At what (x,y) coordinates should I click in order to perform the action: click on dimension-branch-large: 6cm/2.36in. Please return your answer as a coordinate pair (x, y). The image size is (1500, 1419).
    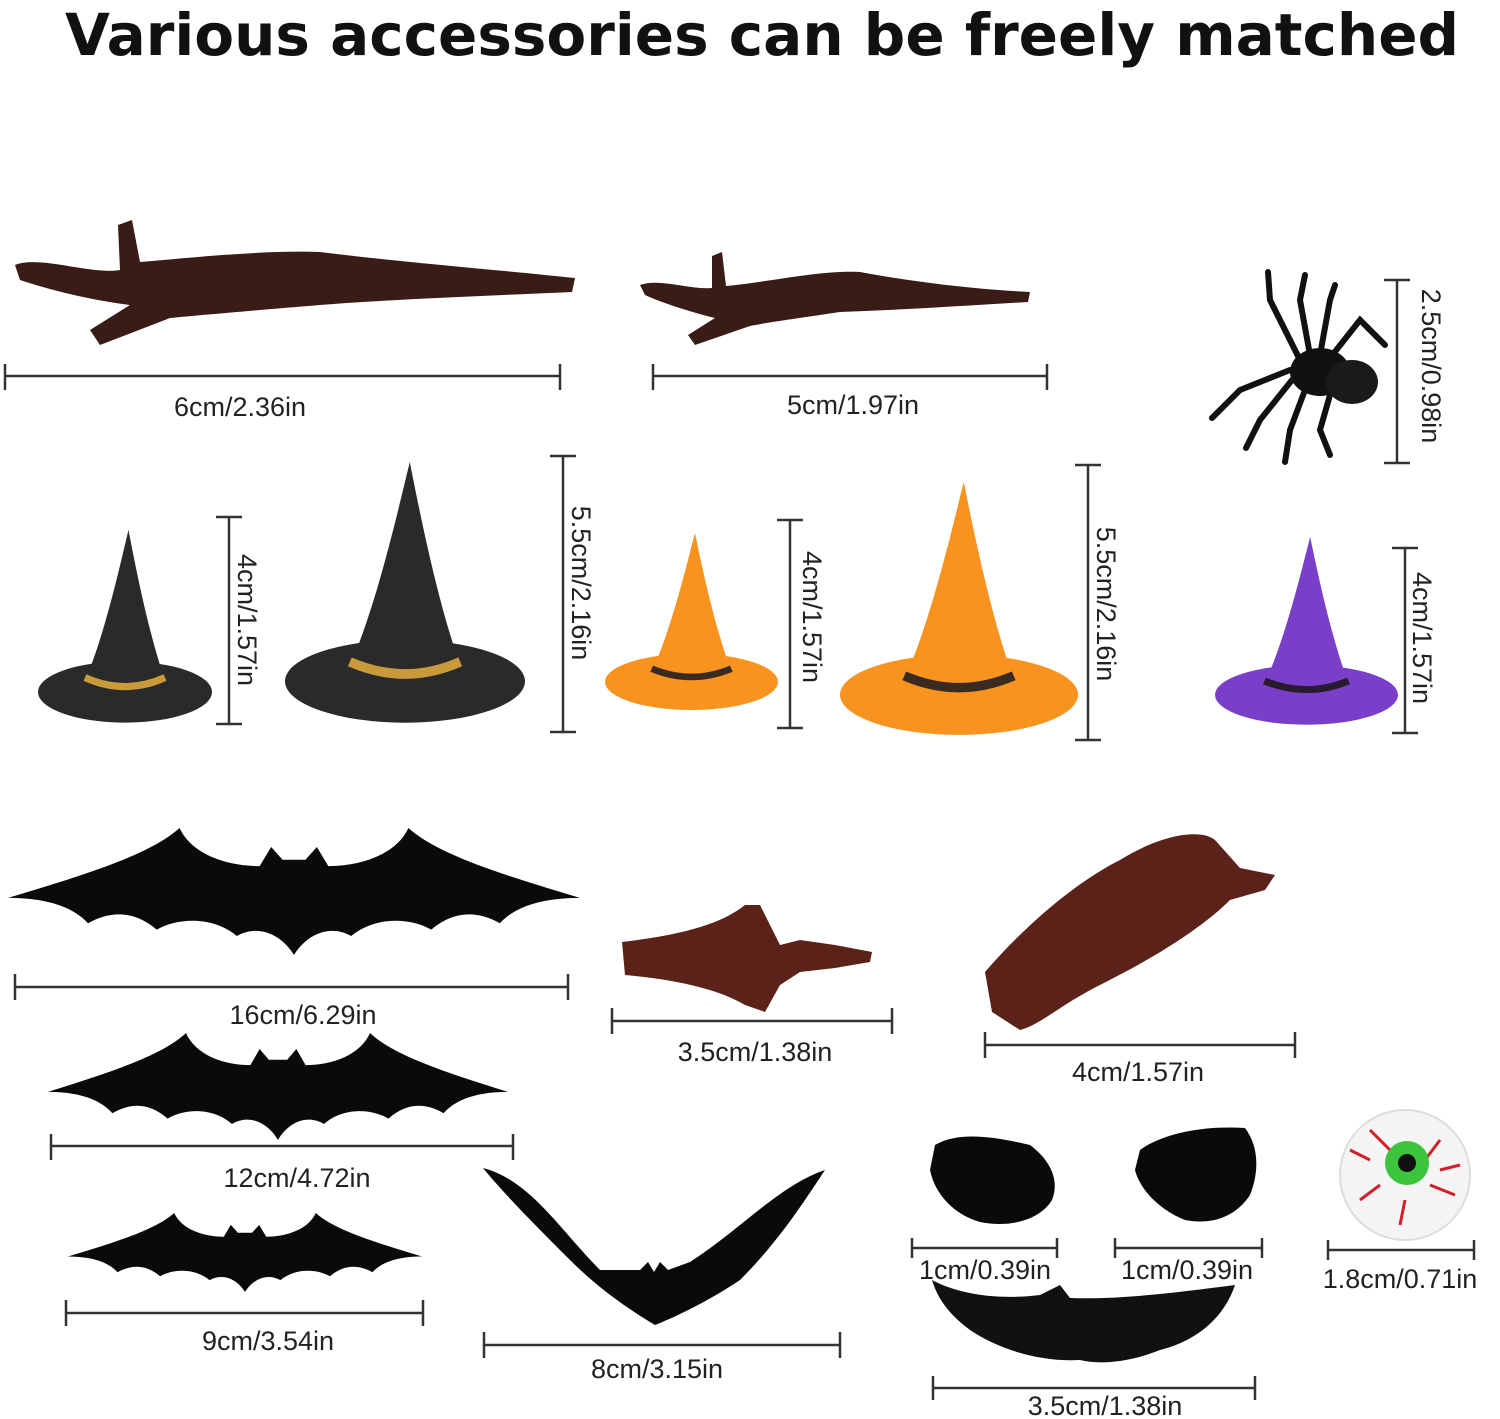
    Looking at the image, I should click on (282, 393).